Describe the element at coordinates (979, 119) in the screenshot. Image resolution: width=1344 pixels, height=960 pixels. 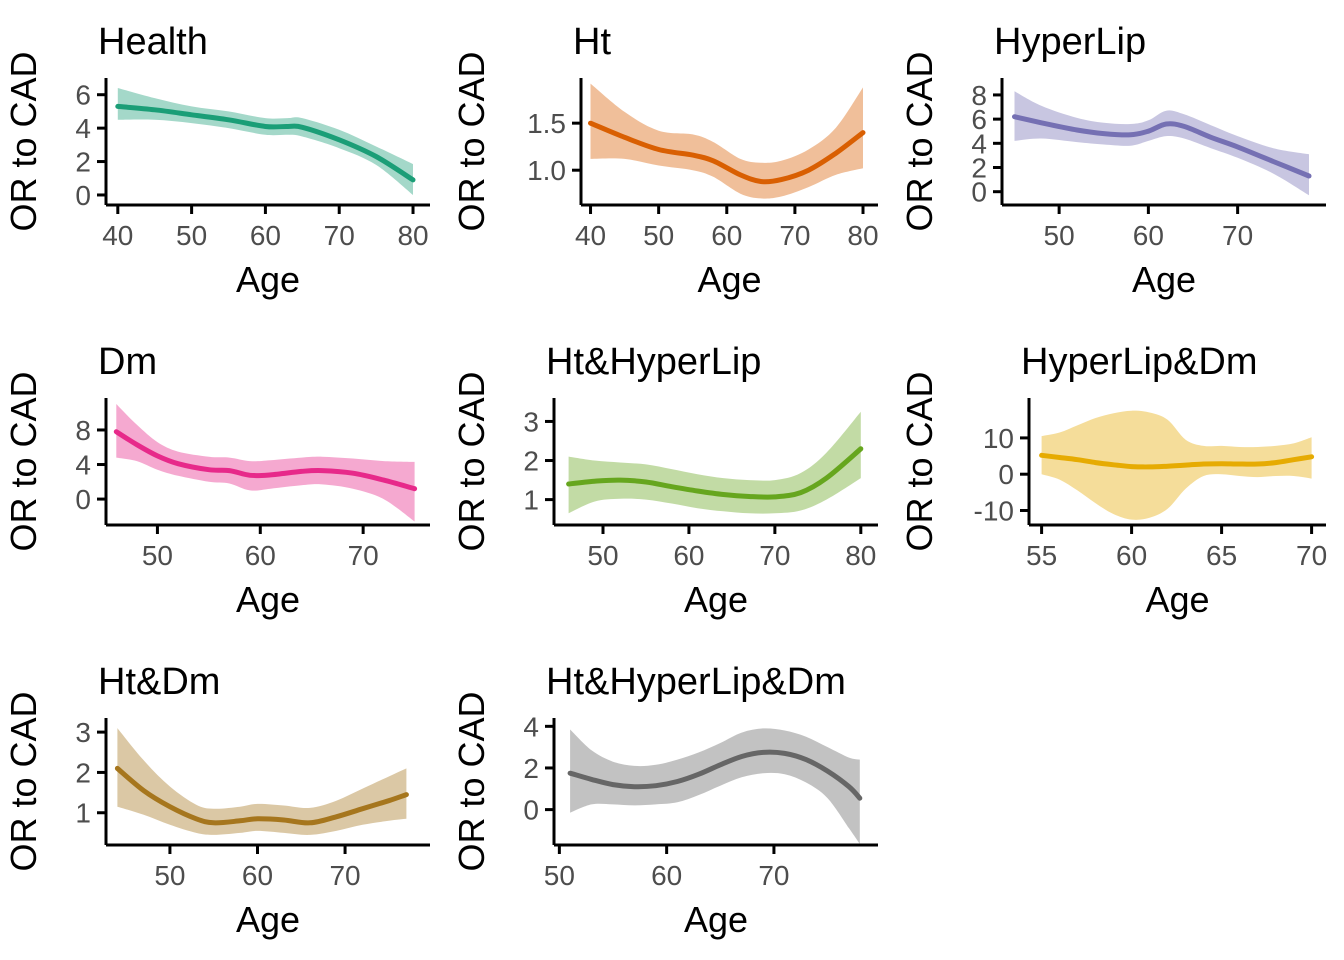
I see `y-tick-label: 6` at that location.